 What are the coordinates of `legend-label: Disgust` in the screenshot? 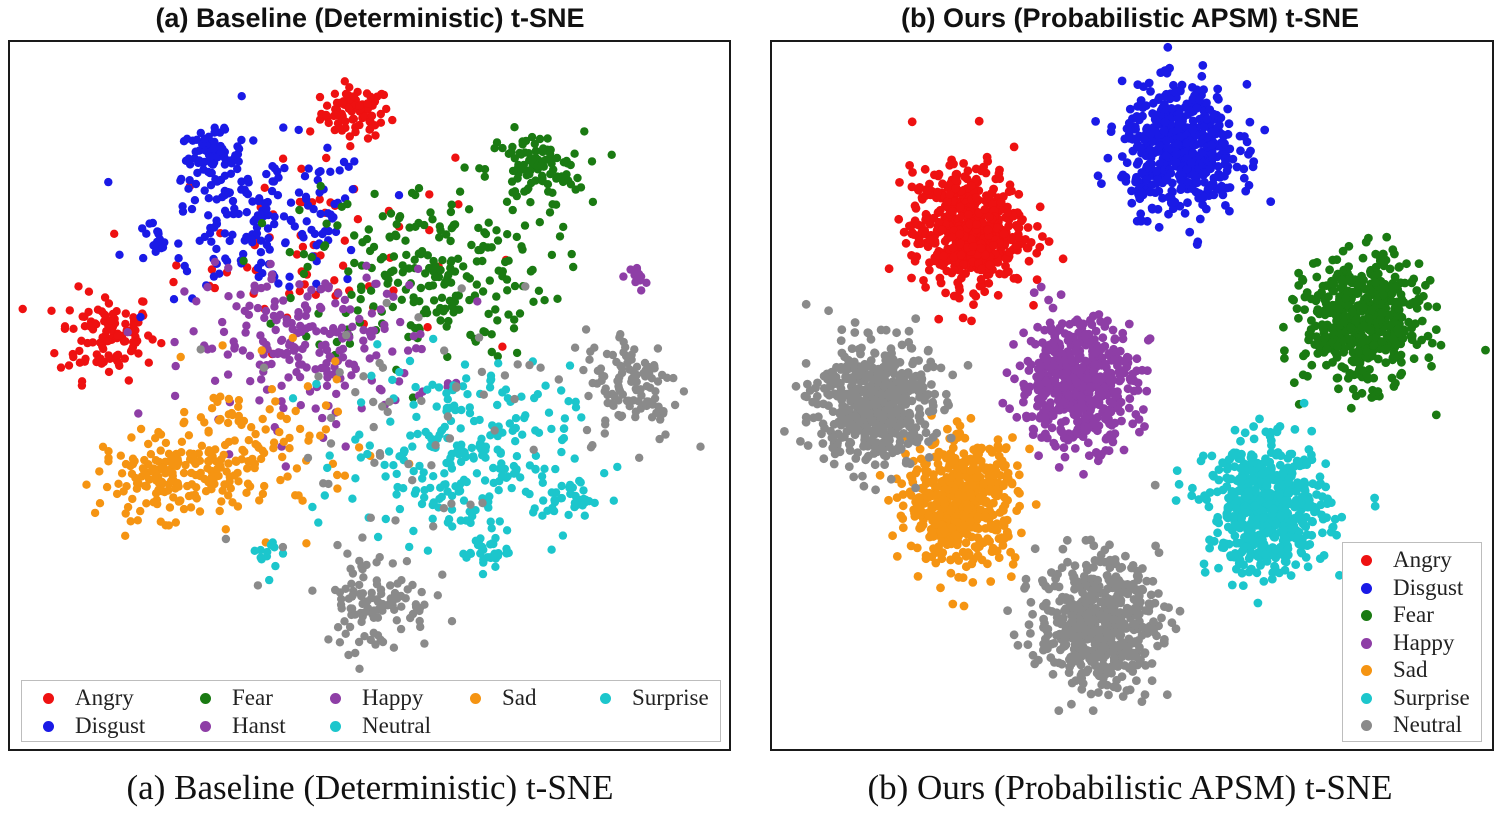 It's located at (110, 725).